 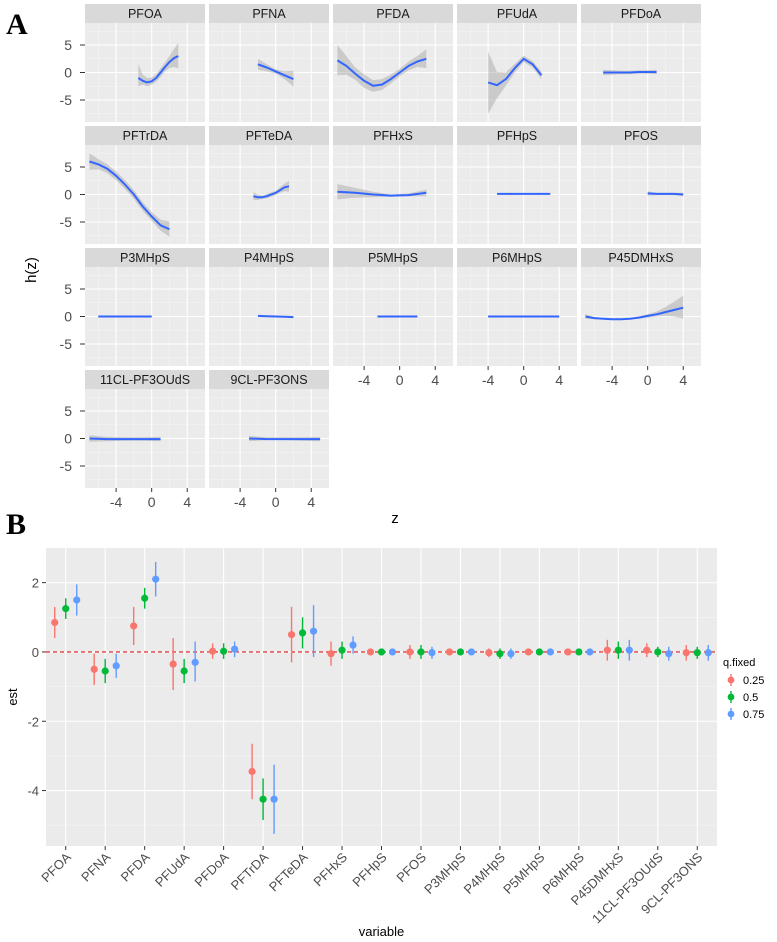 I want to click on facet-title: PFDA, so click(x=393, y=14).